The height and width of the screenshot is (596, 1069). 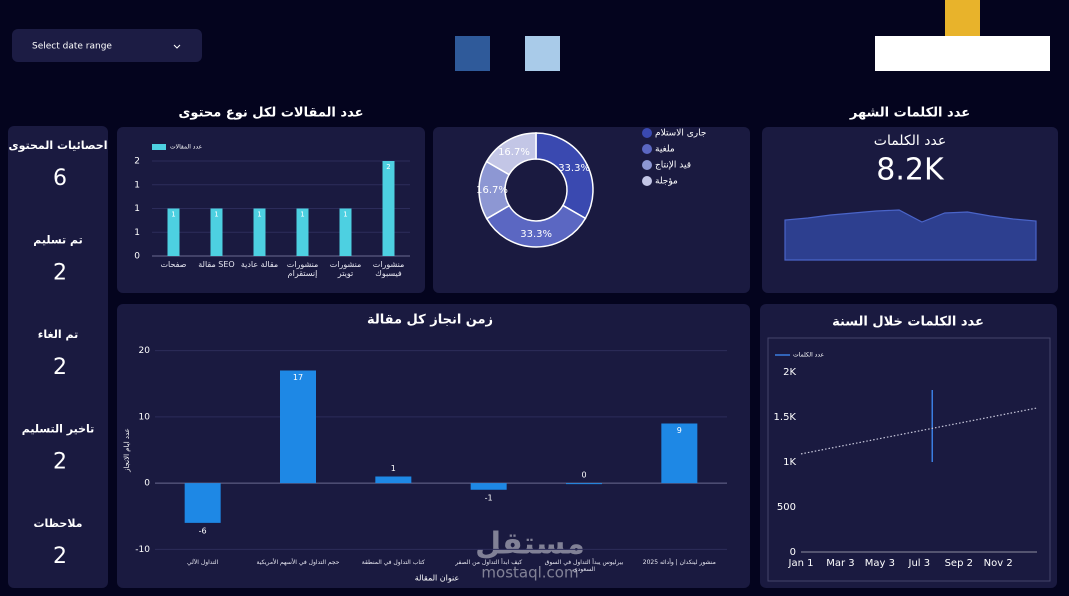 I want to click on slice-label: 16.7%, so click(x=492, y=190).